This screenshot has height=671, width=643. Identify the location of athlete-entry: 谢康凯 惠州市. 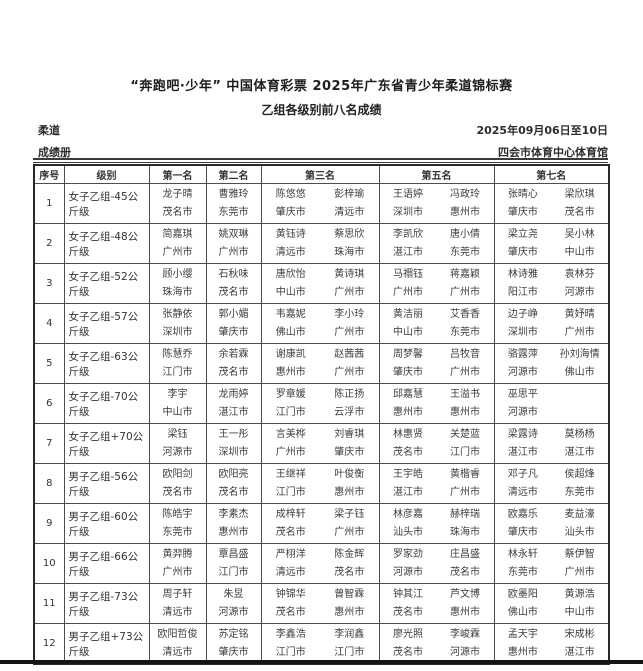
(291, 363).